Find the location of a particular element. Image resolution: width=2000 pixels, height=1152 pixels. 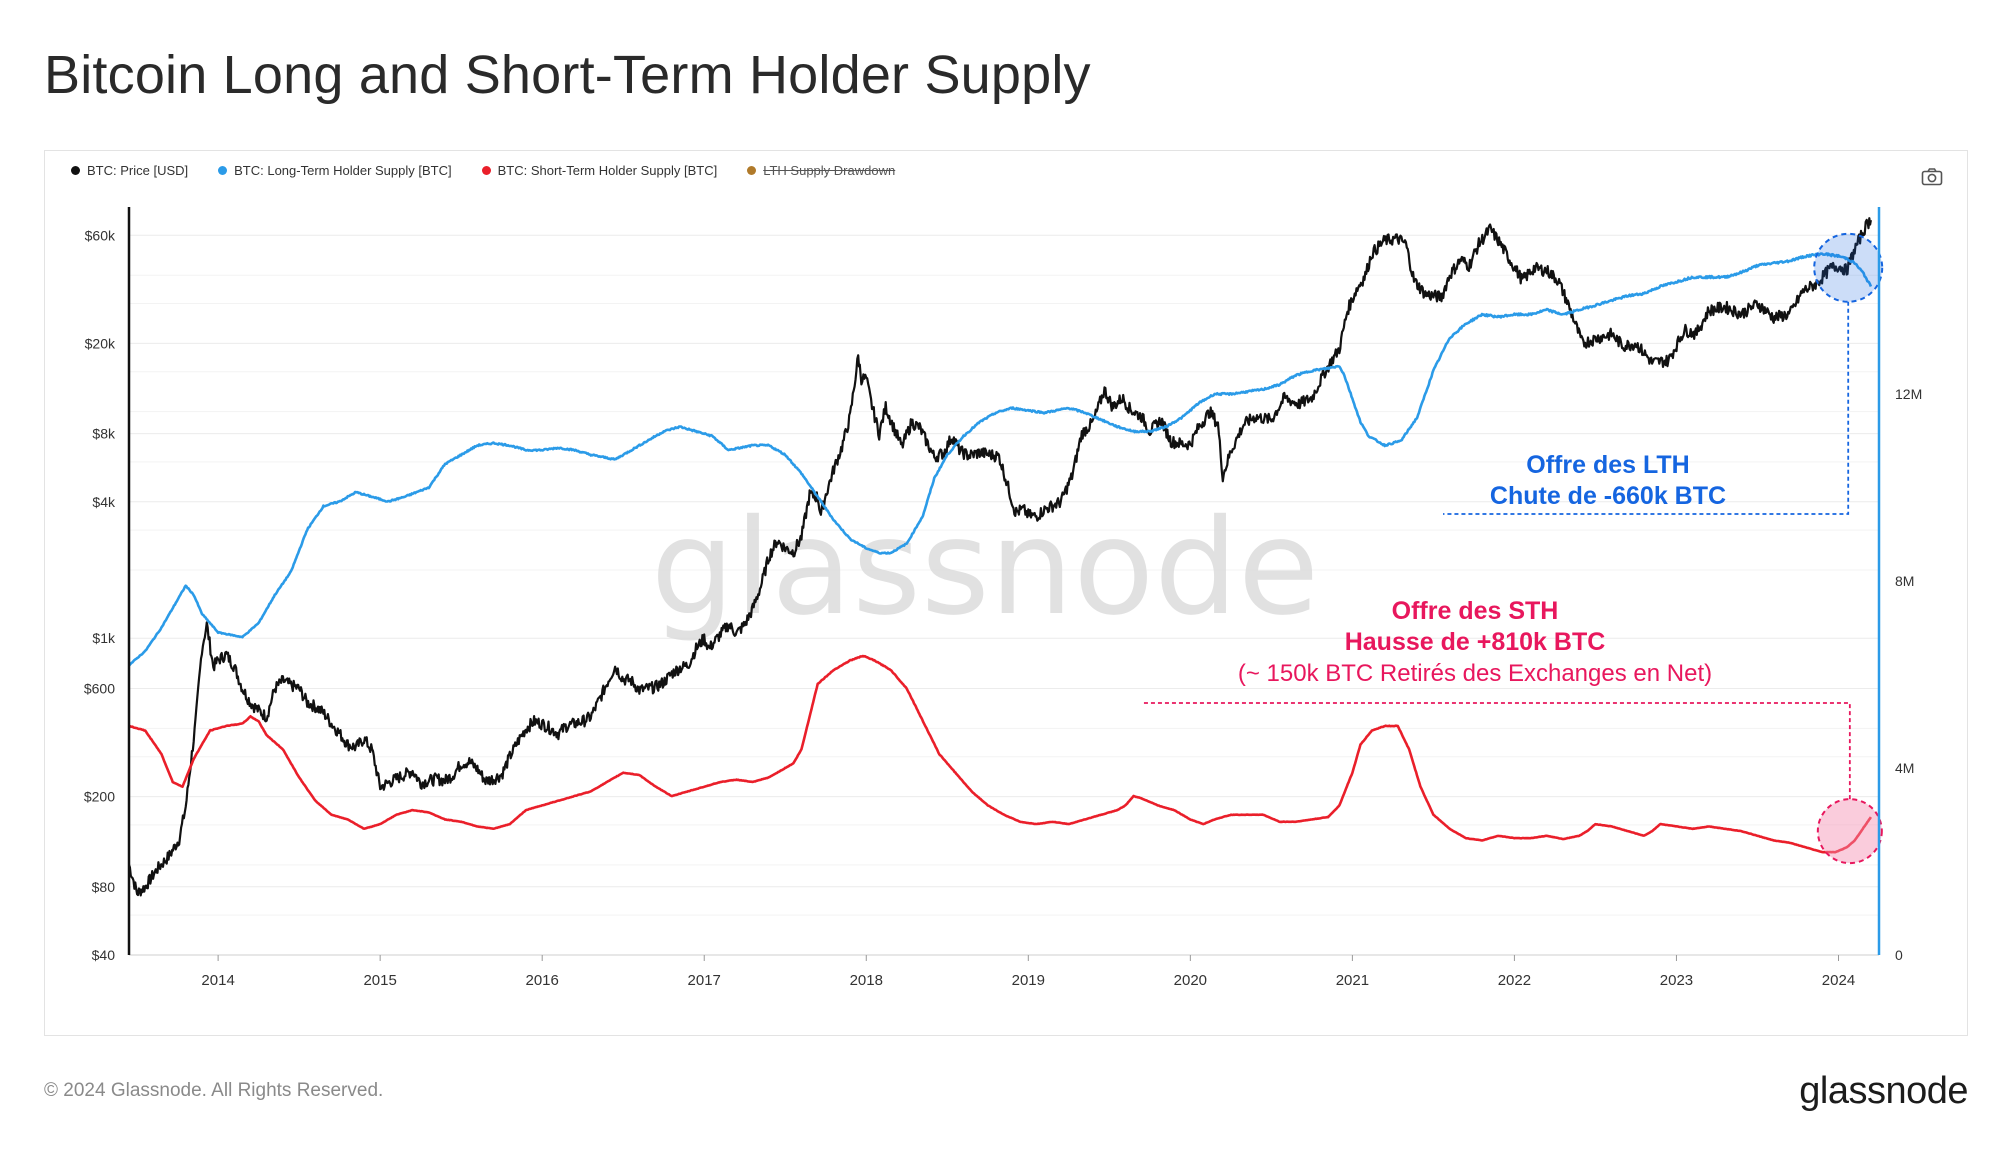

x-tick-label: 2015 is located at coordinates (379, 980).